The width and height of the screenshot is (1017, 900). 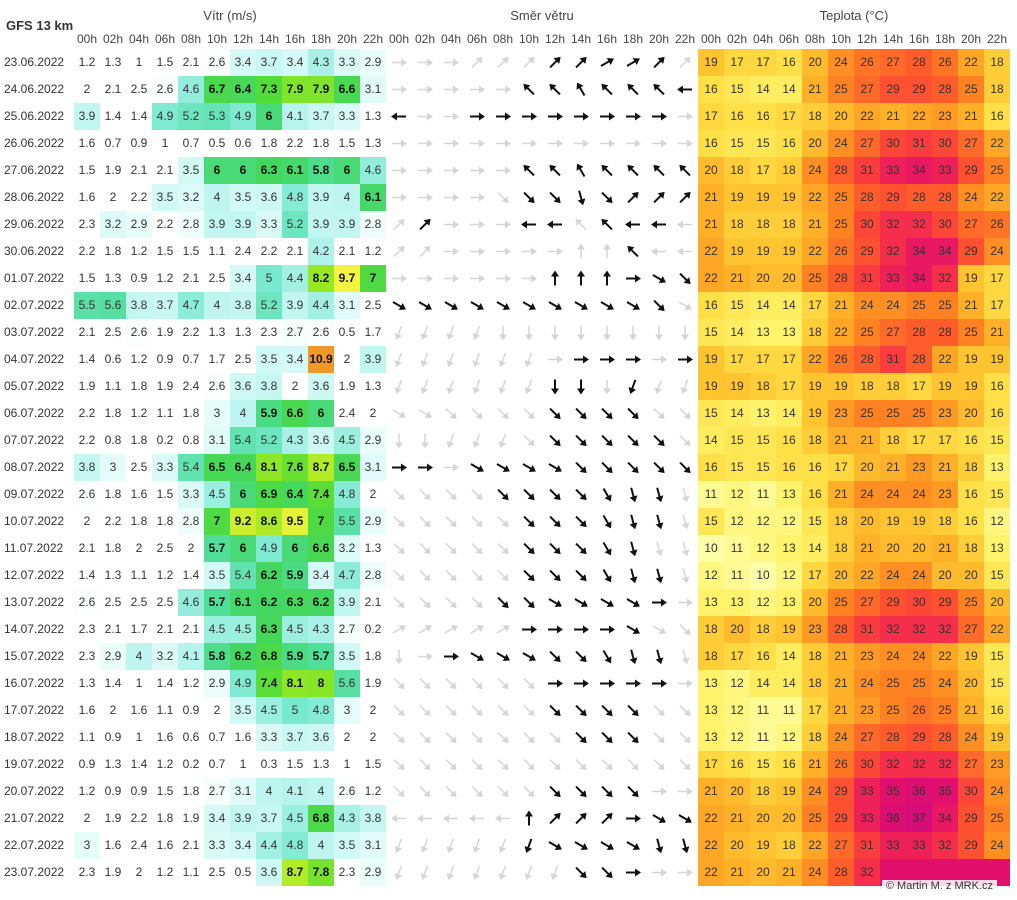 I want to click on wind-speed-cell: 1.6, so click(x=87, y=197).